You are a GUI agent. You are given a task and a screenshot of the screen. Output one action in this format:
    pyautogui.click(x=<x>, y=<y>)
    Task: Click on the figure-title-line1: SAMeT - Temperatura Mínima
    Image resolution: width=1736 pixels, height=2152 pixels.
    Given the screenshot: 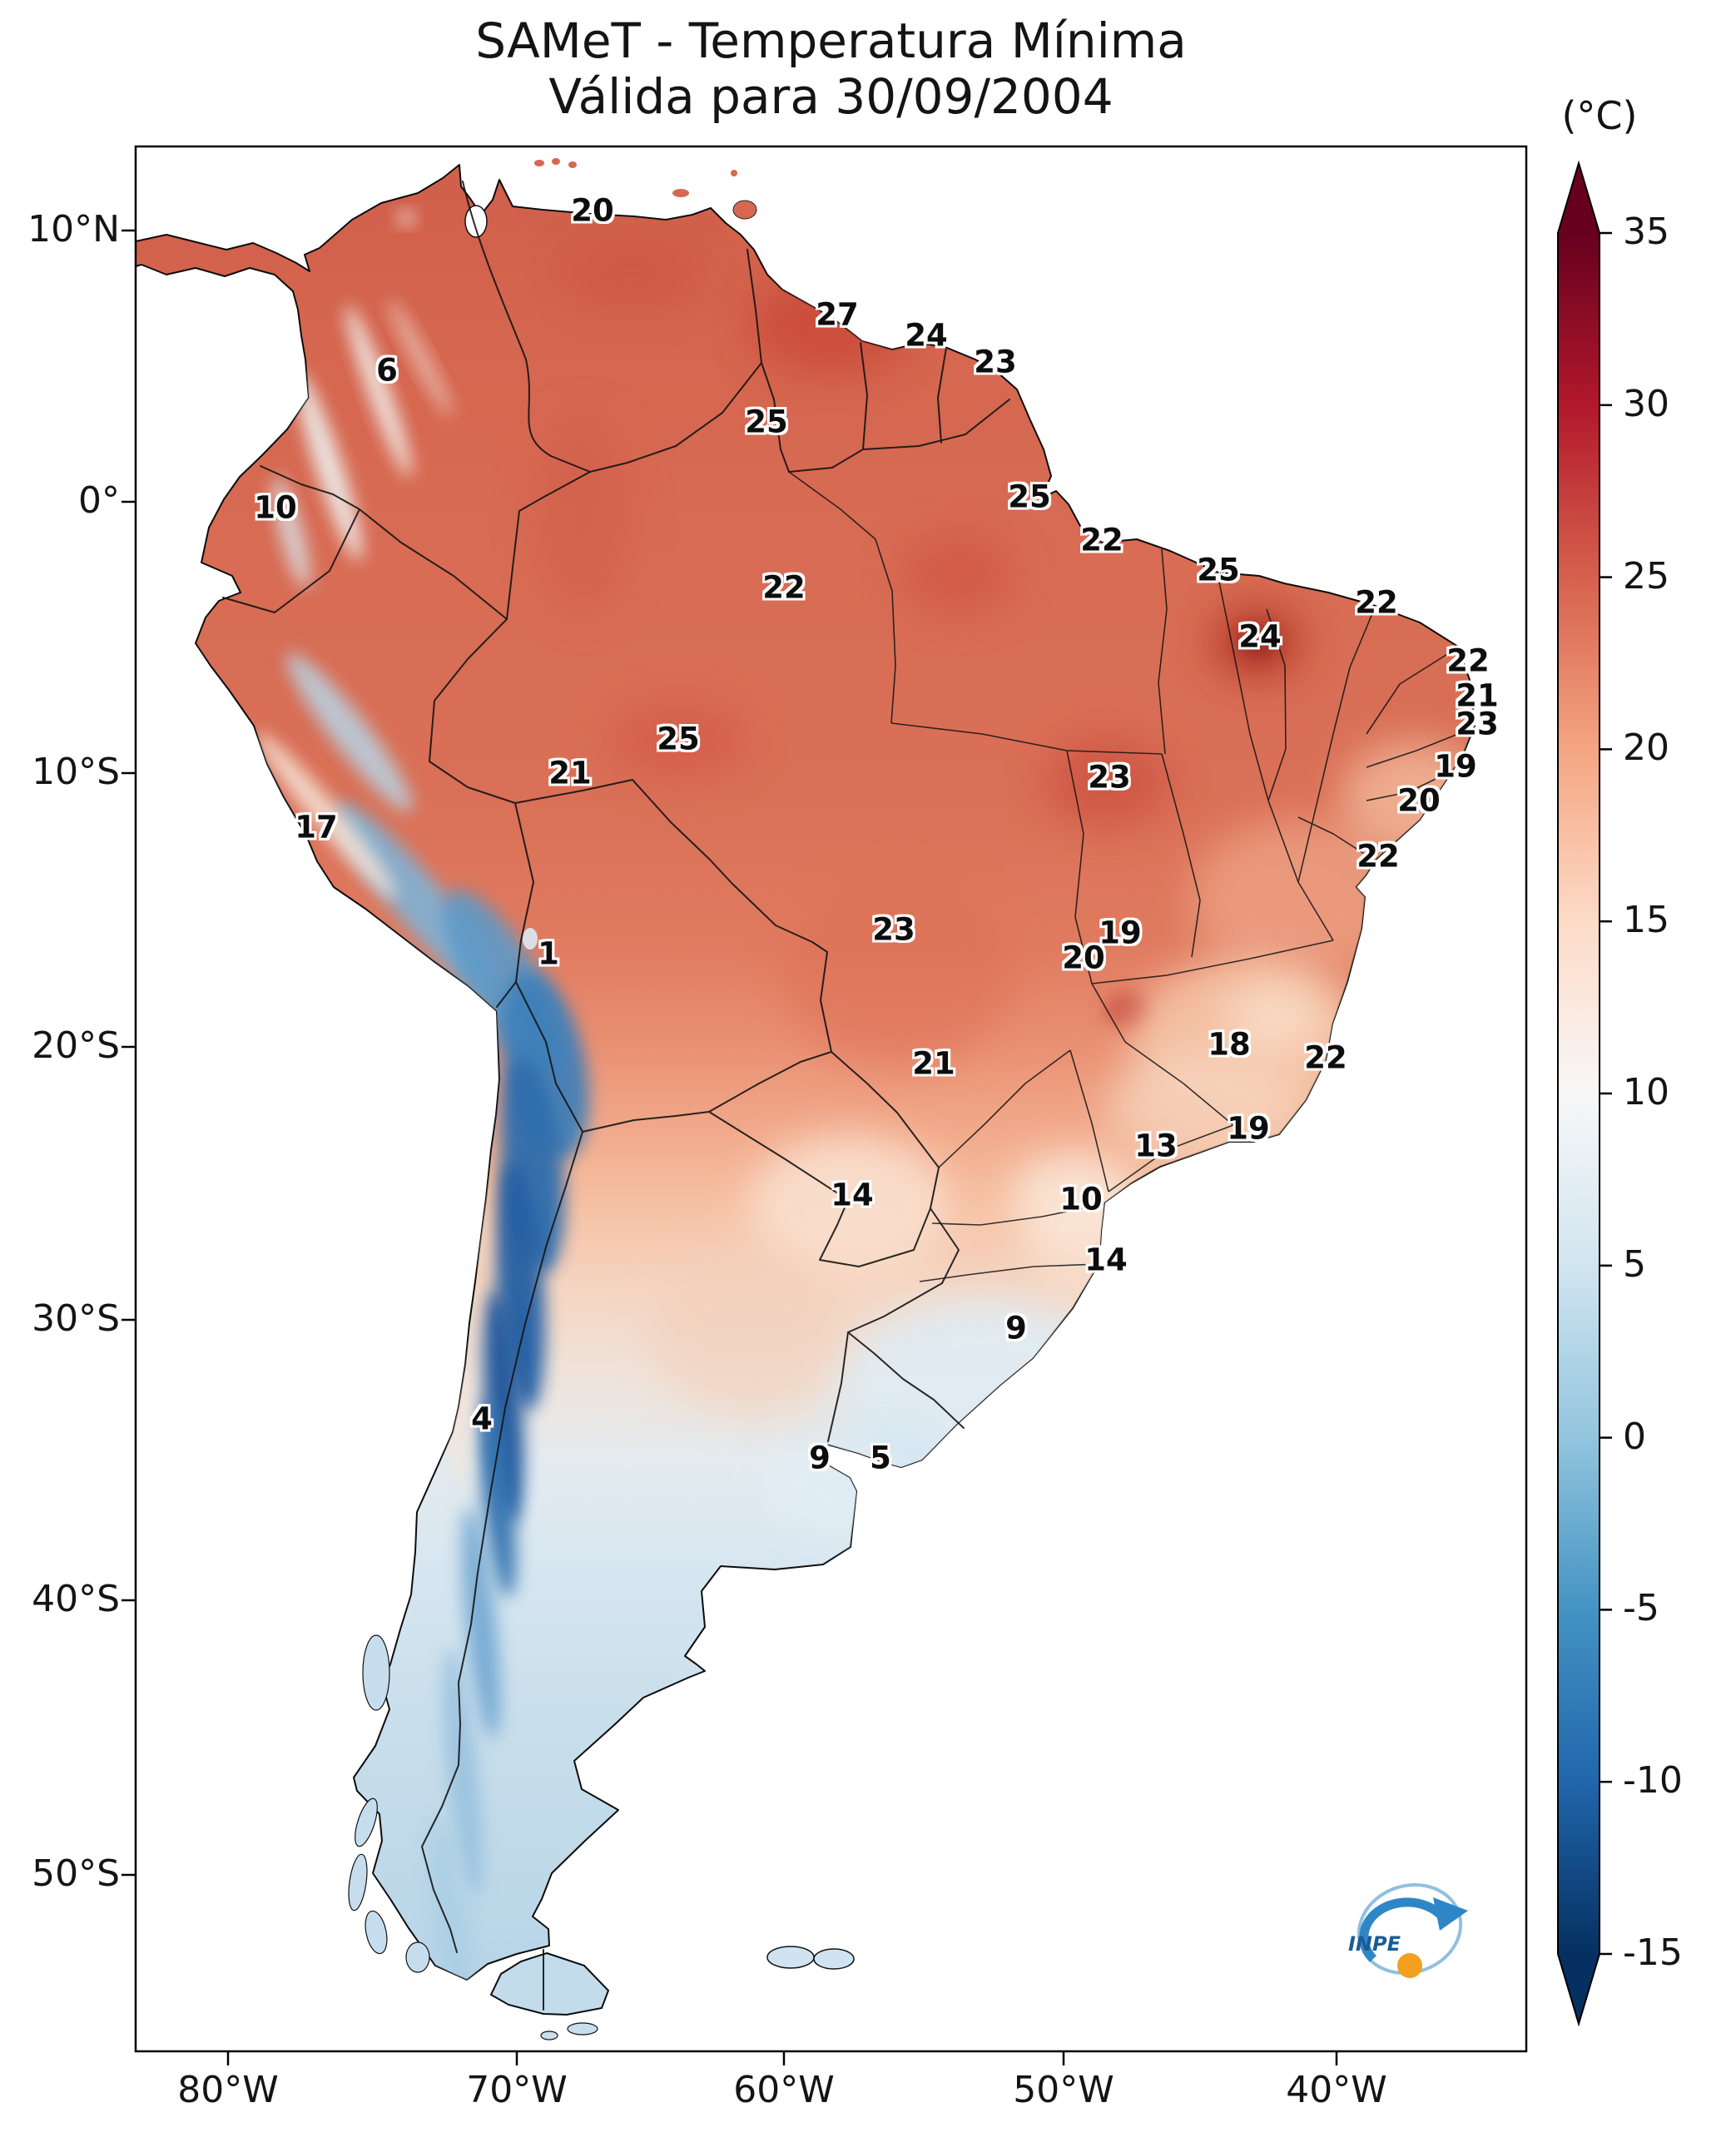 What is the action you would take?
    pyautogui.click(x=831, y=40)
    